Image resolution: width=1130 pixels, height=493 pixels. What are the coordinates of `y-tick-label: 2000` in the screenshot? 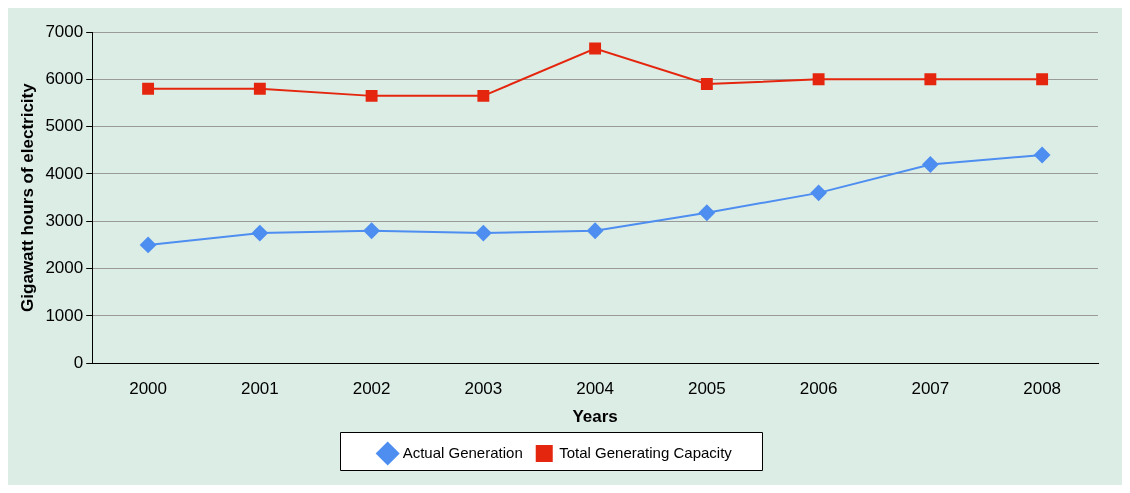 It's located at (64, 268).